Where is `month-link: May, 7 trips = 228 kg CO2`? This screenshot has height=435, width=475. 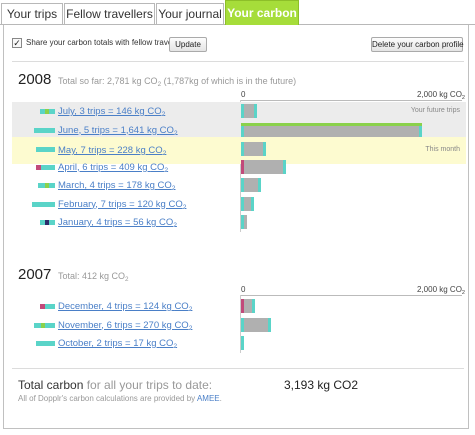
month-link: May, 7 trips = 228 kg CO2 is located at coordinates (112, 151).